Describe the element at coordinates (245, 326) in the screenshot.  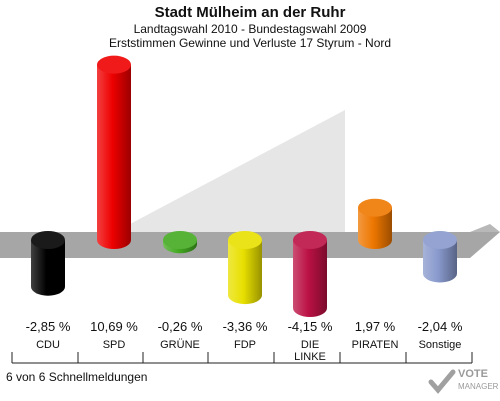
I see `value-label: -3,36 %` at that location.